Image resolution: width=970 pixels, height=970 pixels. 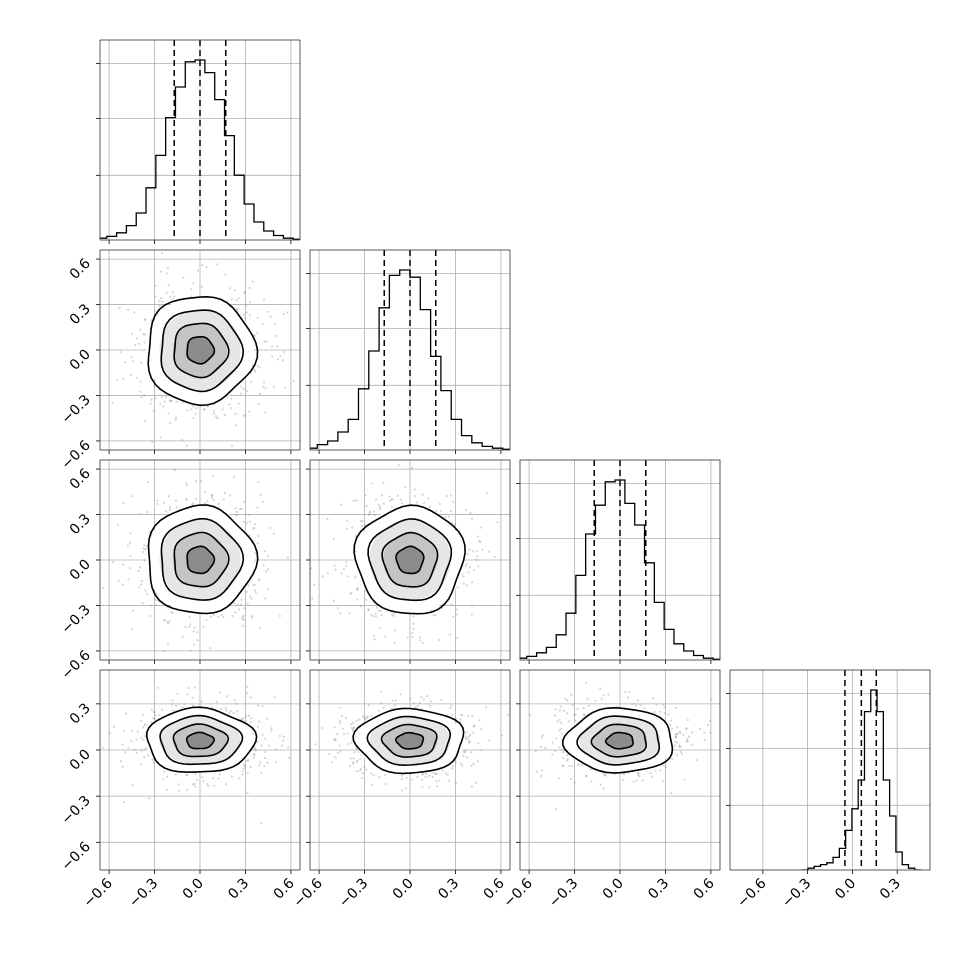 What do you see at coordinates (80, 713) in the screenshot?
I see `y-tick-label: 0.3` at bounding box center [80, 713].